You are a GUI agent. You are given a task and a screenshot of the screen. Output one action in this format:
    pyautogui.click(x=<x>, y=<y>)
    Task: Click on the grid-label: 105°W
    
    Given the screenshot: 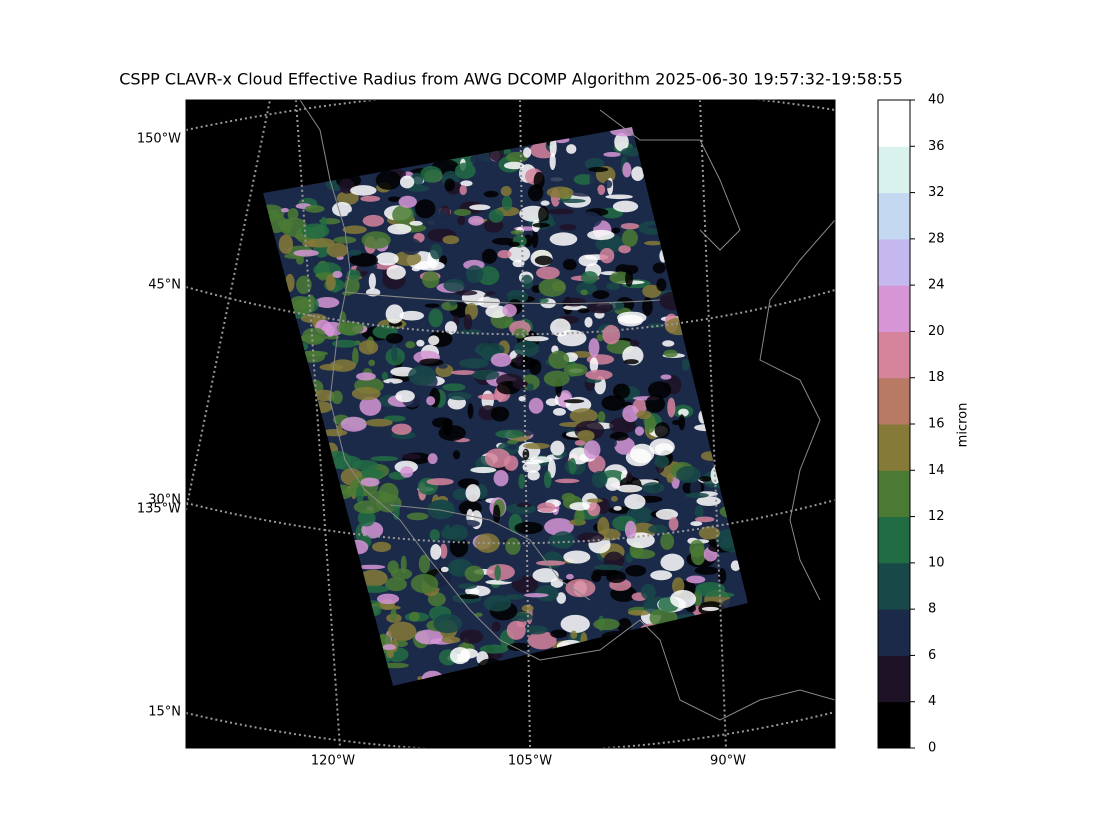 What is the action you would take?
    pyautogui.click(x=530, y=761)
    